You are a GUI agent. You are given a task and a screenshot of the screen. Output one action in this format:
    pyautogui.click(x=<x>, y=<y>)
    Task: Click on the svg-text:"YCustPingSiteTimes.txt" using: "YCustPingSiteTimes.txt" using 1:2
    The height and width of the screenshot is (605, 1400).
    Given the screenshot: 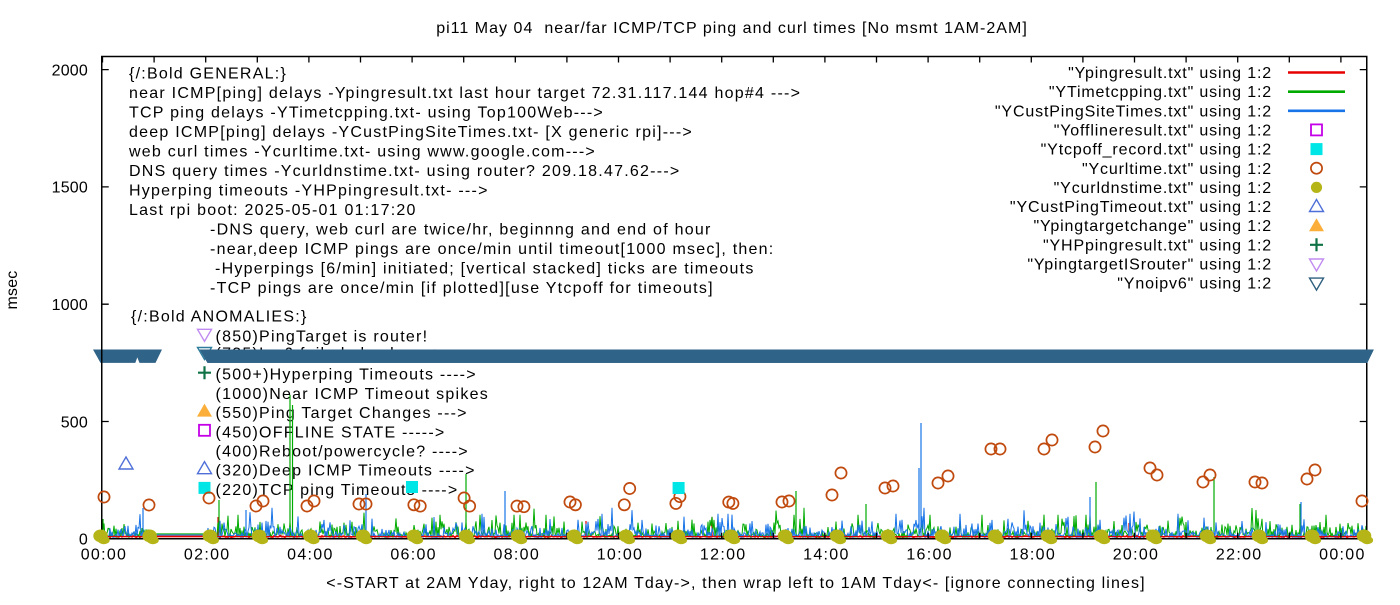 What is the action you would take?
    pyautogui.click(x=1133, y=111)
    